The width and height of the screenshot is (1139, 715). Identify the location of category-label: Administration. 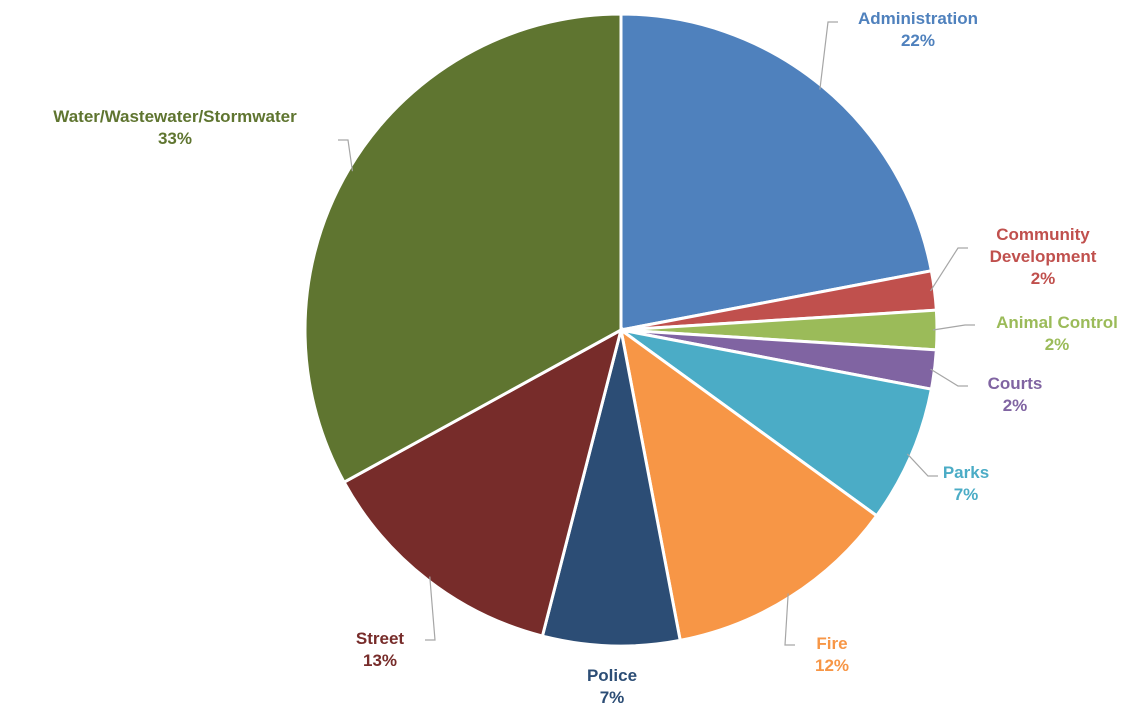
(918, 18).